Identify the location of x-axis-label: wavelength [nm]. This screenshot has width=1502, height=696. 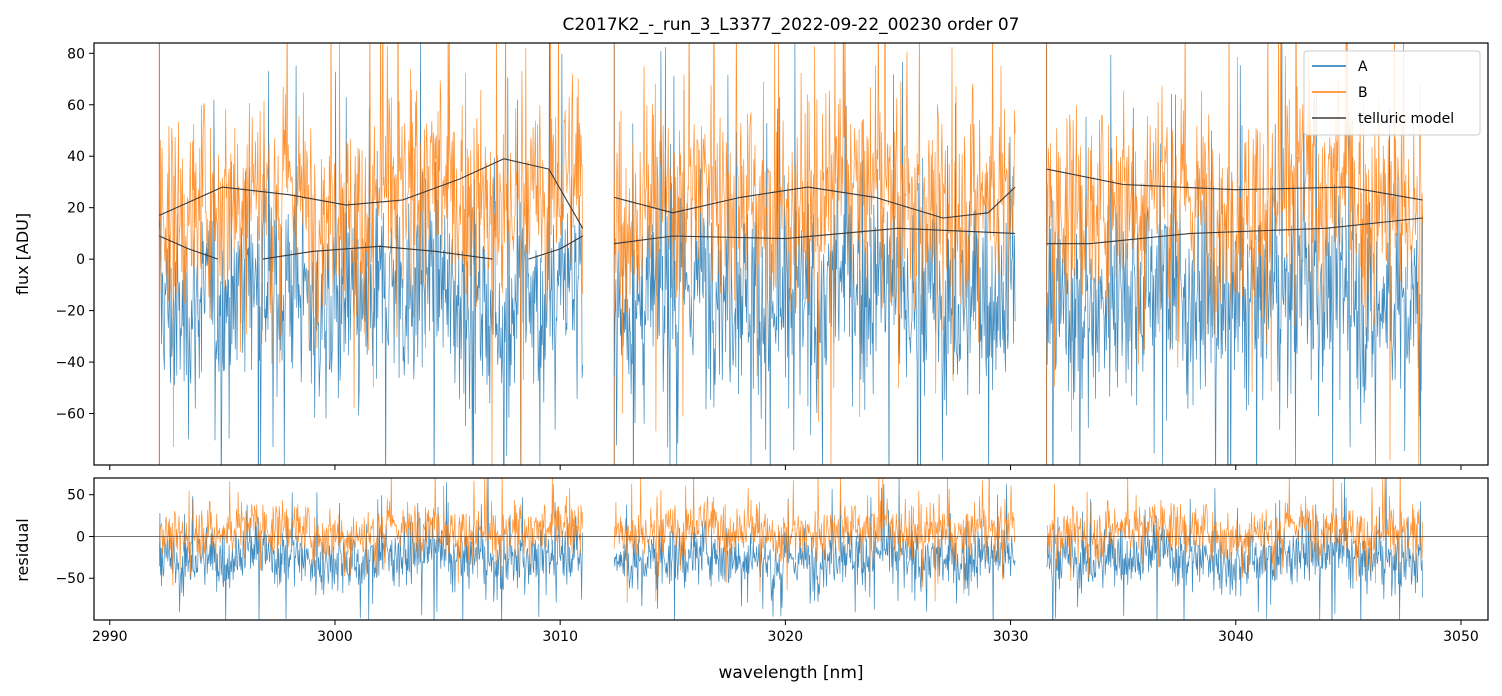
(790, 673).